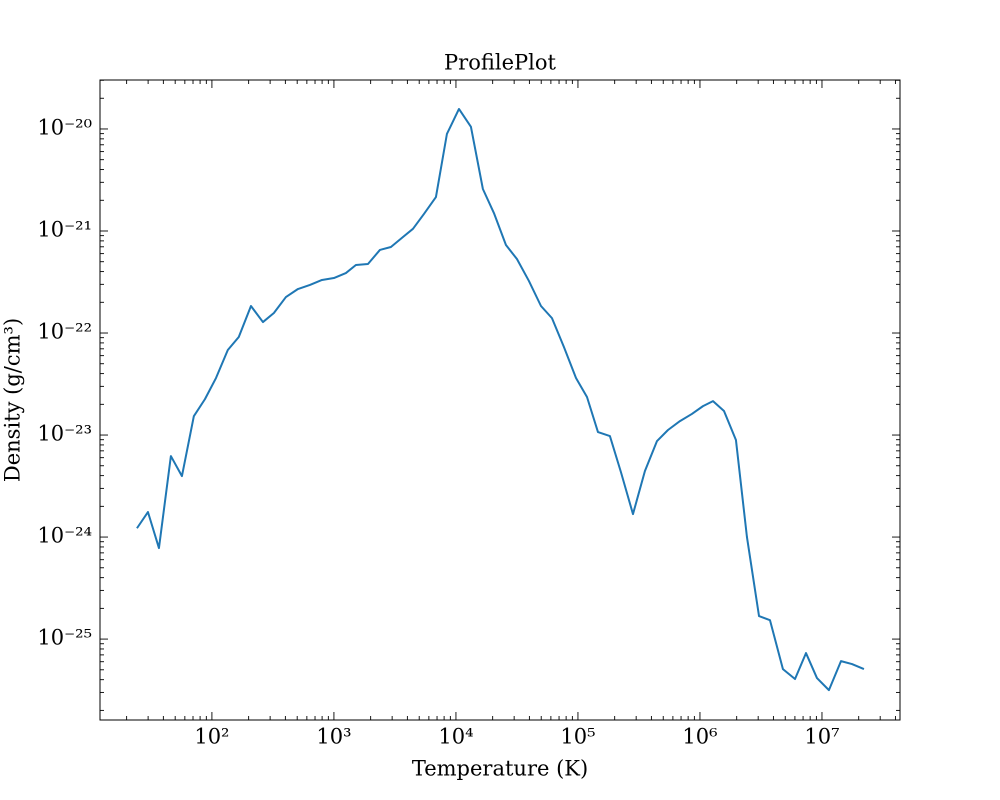  What do you see at coordinates (500, 63) in the screenshot?
I see `chart-title: ProfilePlot` at bounding box center [500, 63].